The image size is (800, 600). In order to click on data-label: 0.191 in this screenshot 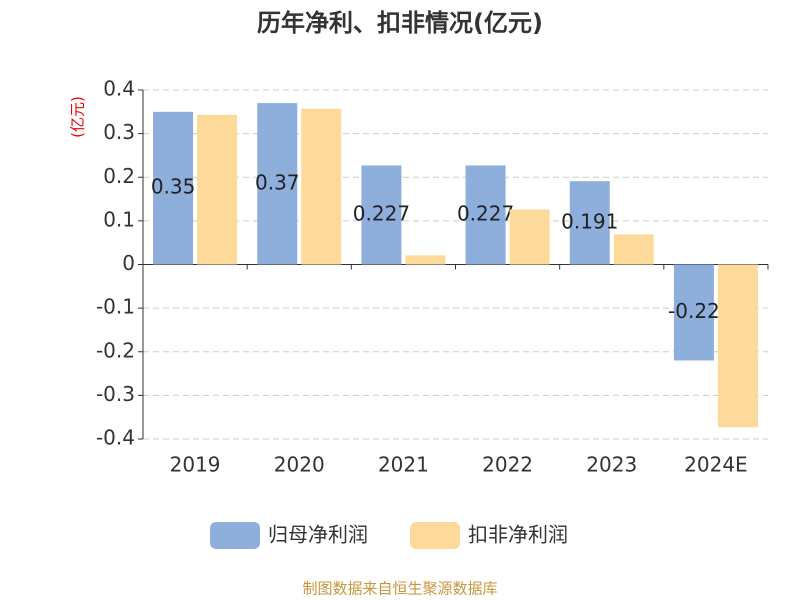, I will do `click(589, 221)`.